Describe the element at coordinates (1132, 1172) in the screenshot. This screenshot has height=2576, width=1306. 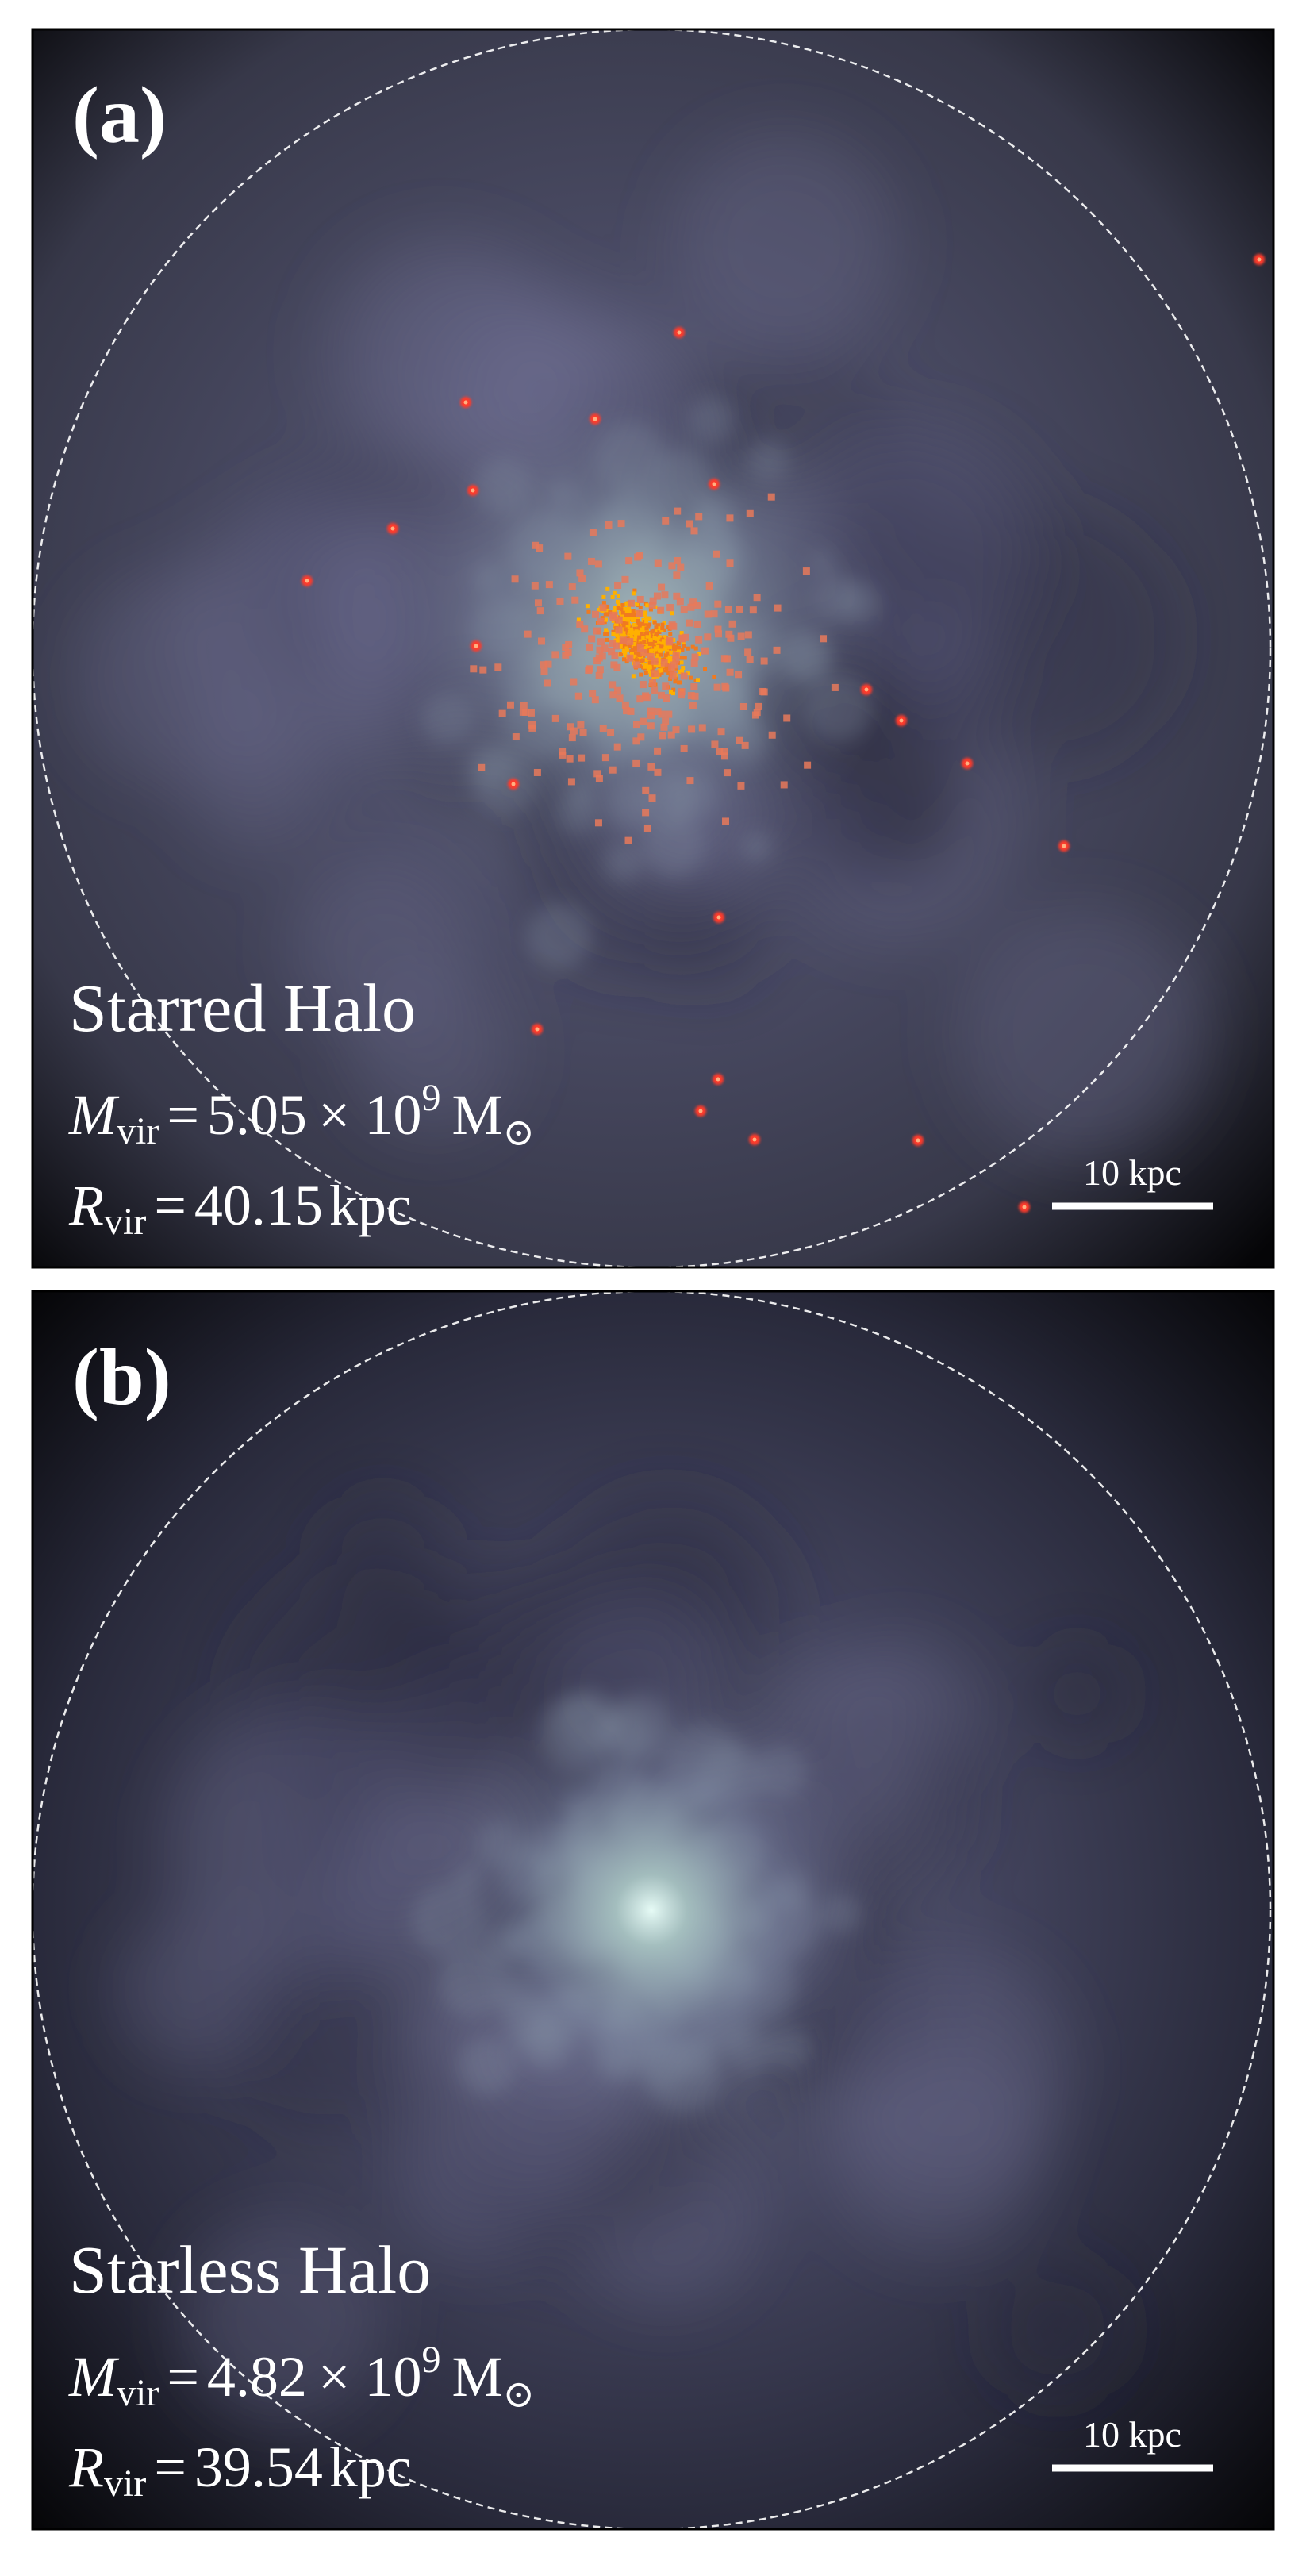
I see `scale-bar-label: 10 kpc` at that location.